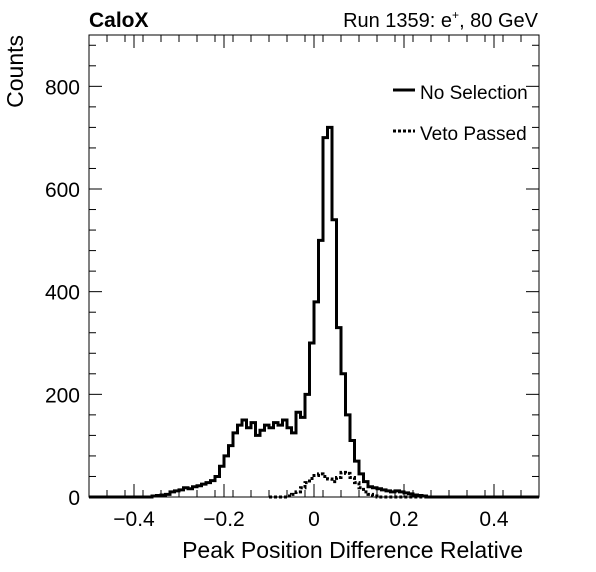 The height and width of the screenshot is (572, 596). What do you see at coordinates (62, 395) in the screenshot?
I see `y-tick-label: 200` at bounding box center [62, 395].